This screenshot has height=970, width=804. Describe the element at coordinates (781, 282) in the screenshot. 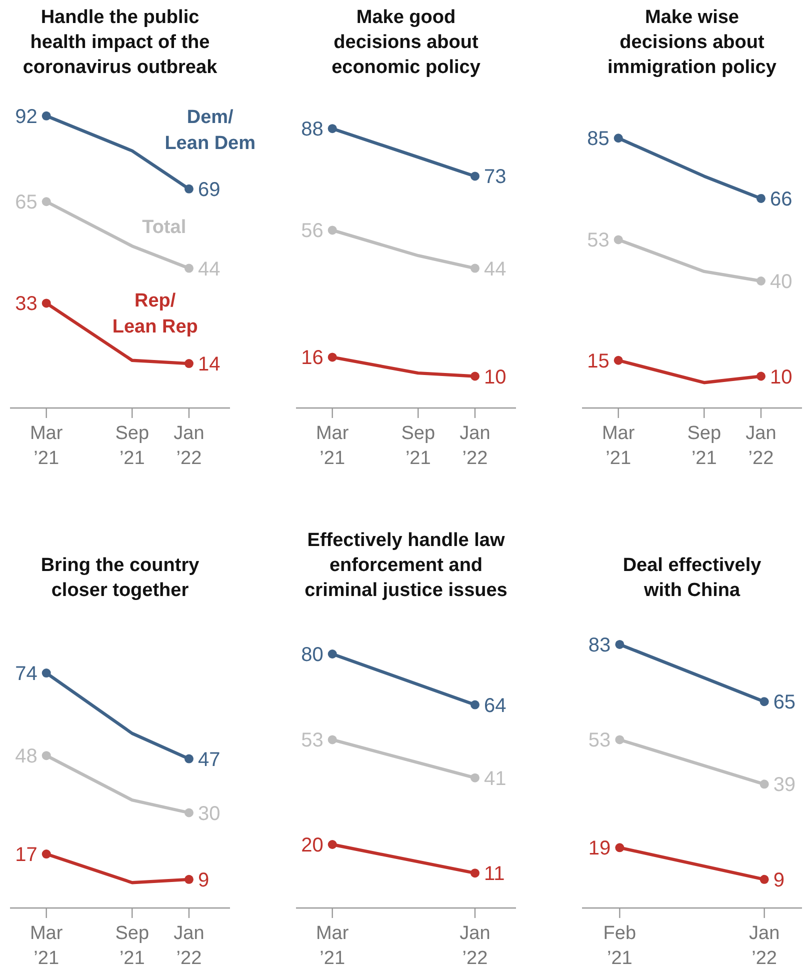

I see `data-label: 40` at that location.